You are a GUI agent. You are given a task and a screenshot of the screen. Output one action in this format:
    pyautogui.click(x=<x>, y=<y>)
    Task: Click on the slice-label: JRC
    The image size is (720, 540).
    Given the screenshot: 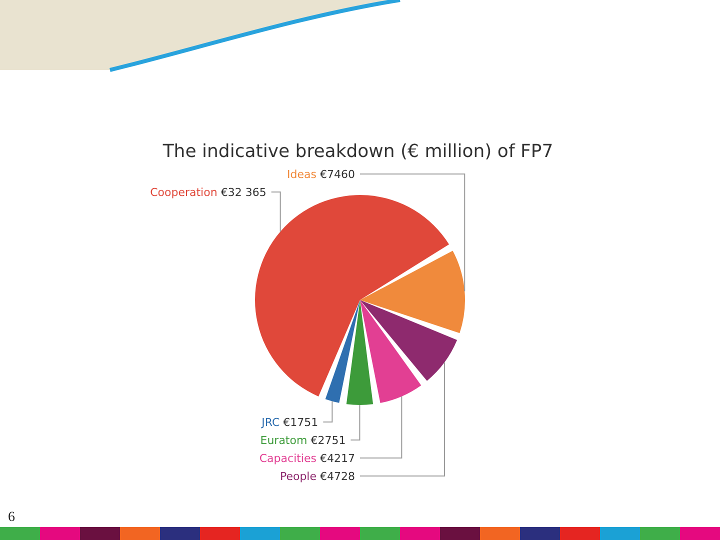 What is the action you would take?
    pyautogui.click(x=270, y=422)
    